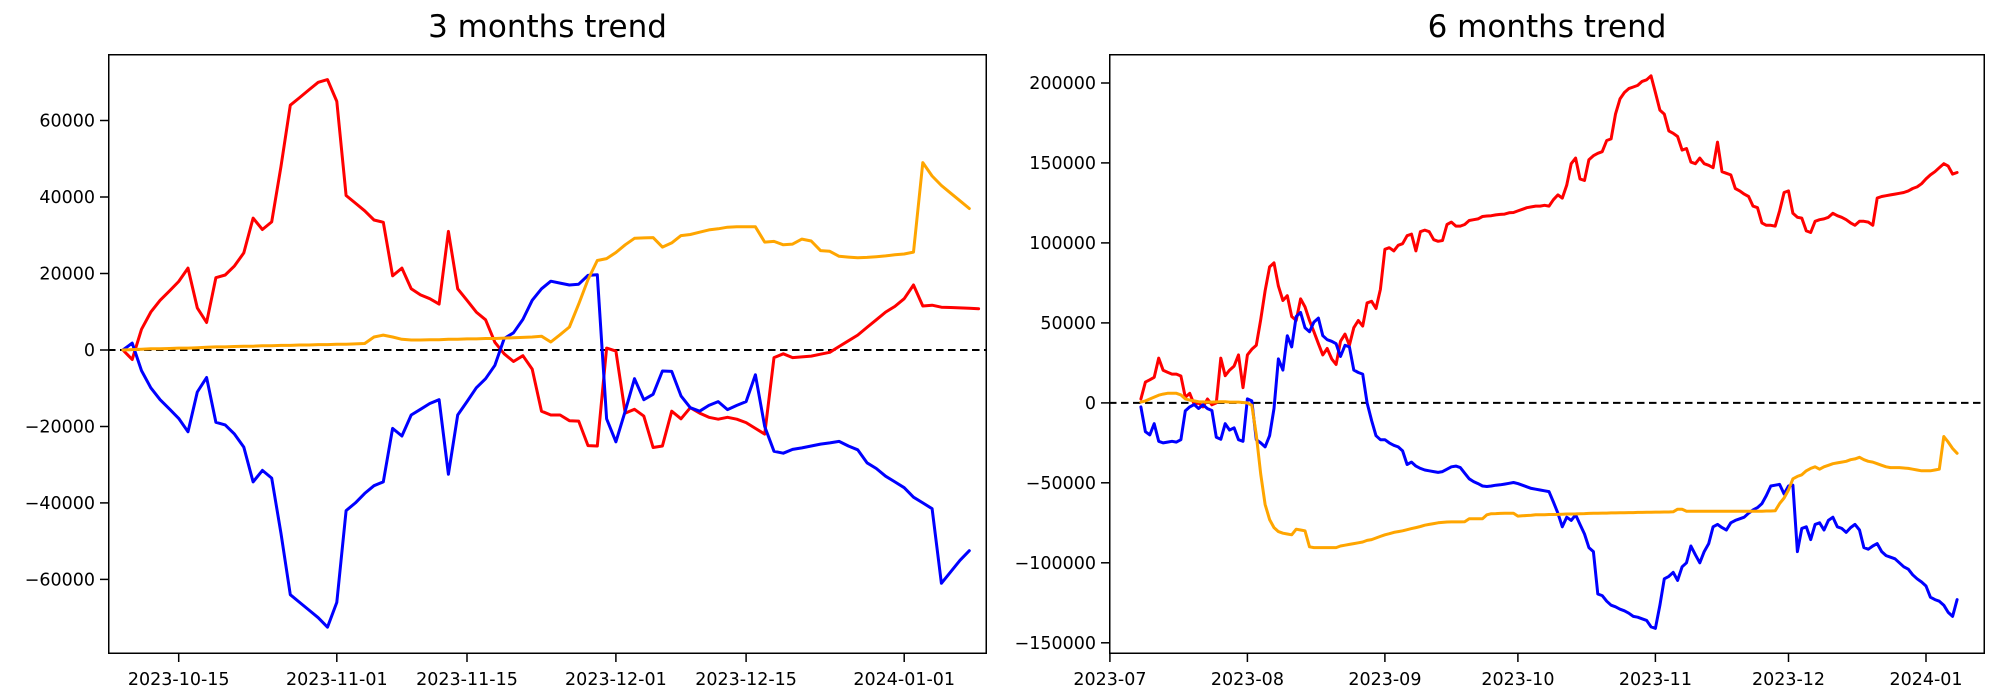 The image size is (2000, 700). I want to click on chart-title-3-months: 3 months trend, so click(547, 27).